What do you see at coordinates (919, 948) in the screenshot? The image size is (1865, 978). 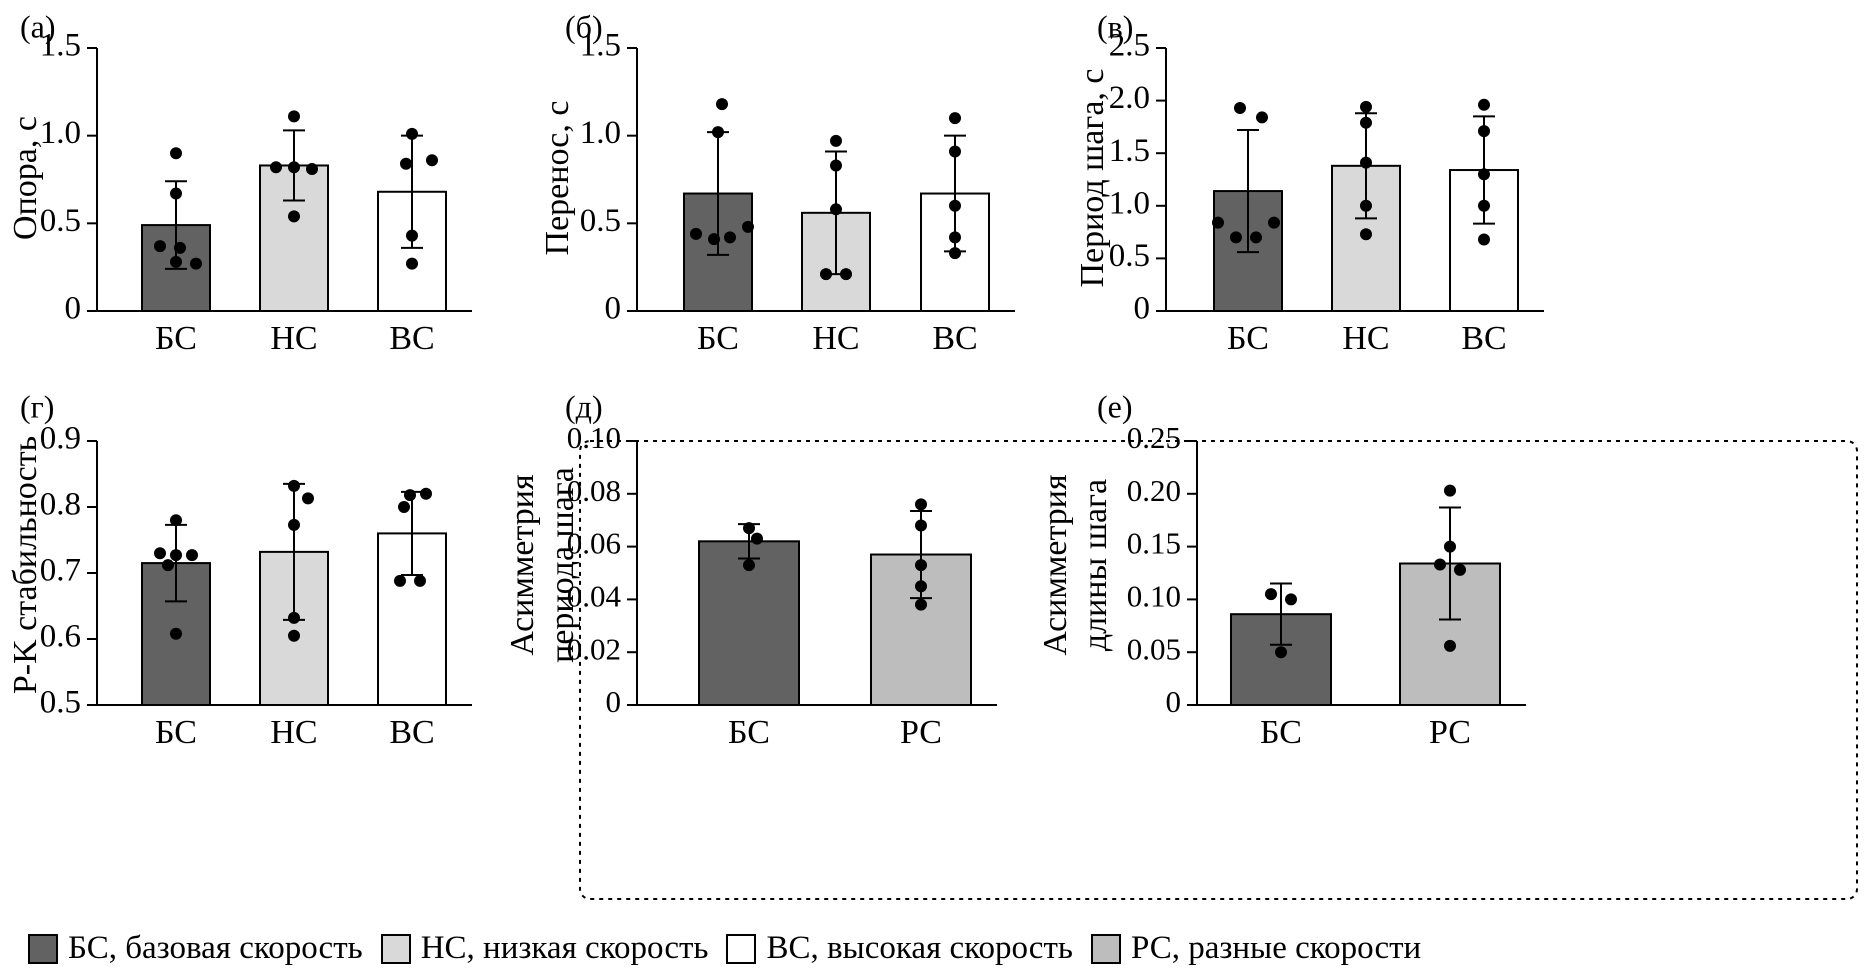 I see `legend-label-vs: ВС, высокая скорость` at bounding box center [919, 948].